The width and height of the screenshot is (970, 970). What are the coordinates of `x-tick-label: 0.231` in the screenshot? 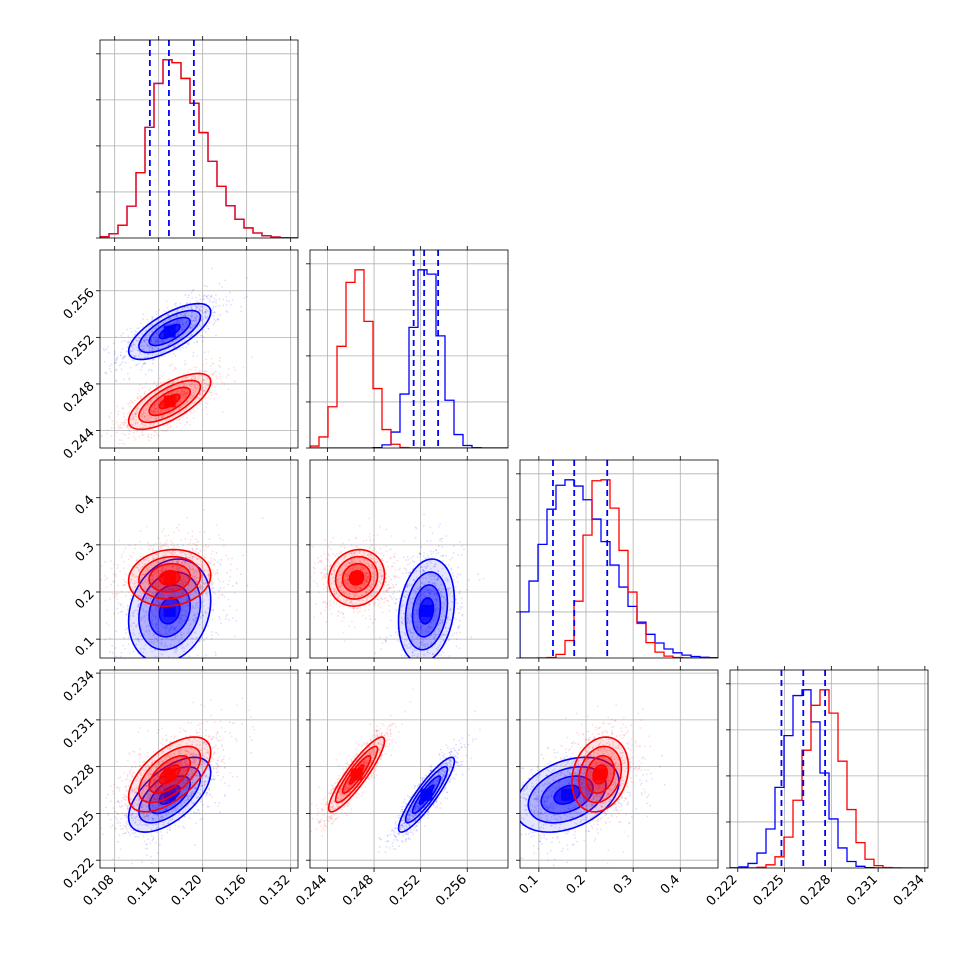 It's located at (862, 890).